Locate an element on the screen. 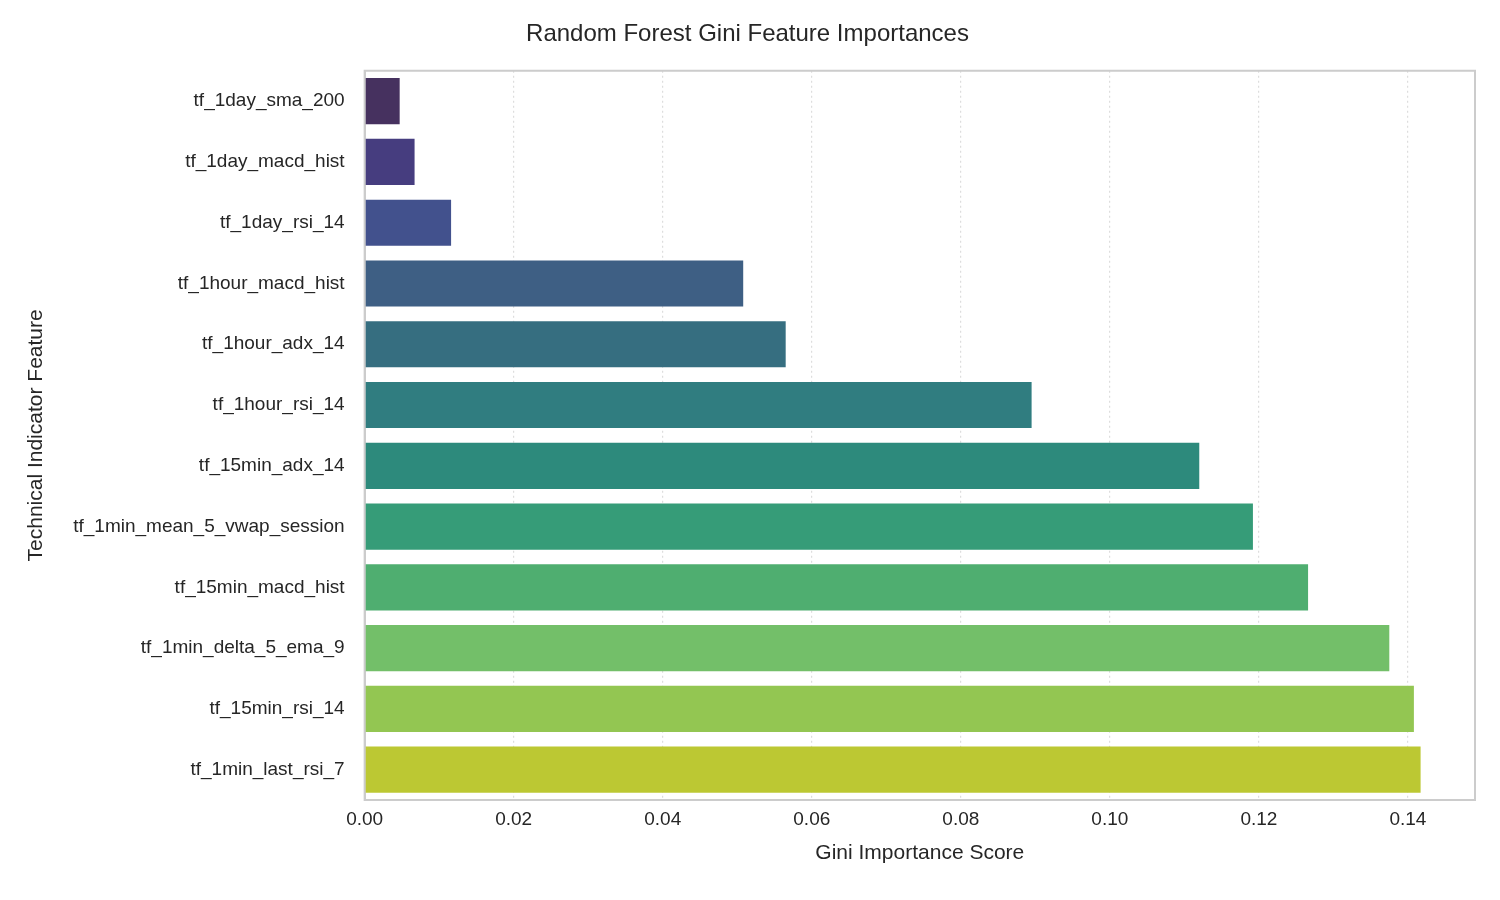 The height and width of the screenshot is (900, 1500). y-tick-label: tf_1min_mean_5_vwap_session is located at coordinates (209, 525).